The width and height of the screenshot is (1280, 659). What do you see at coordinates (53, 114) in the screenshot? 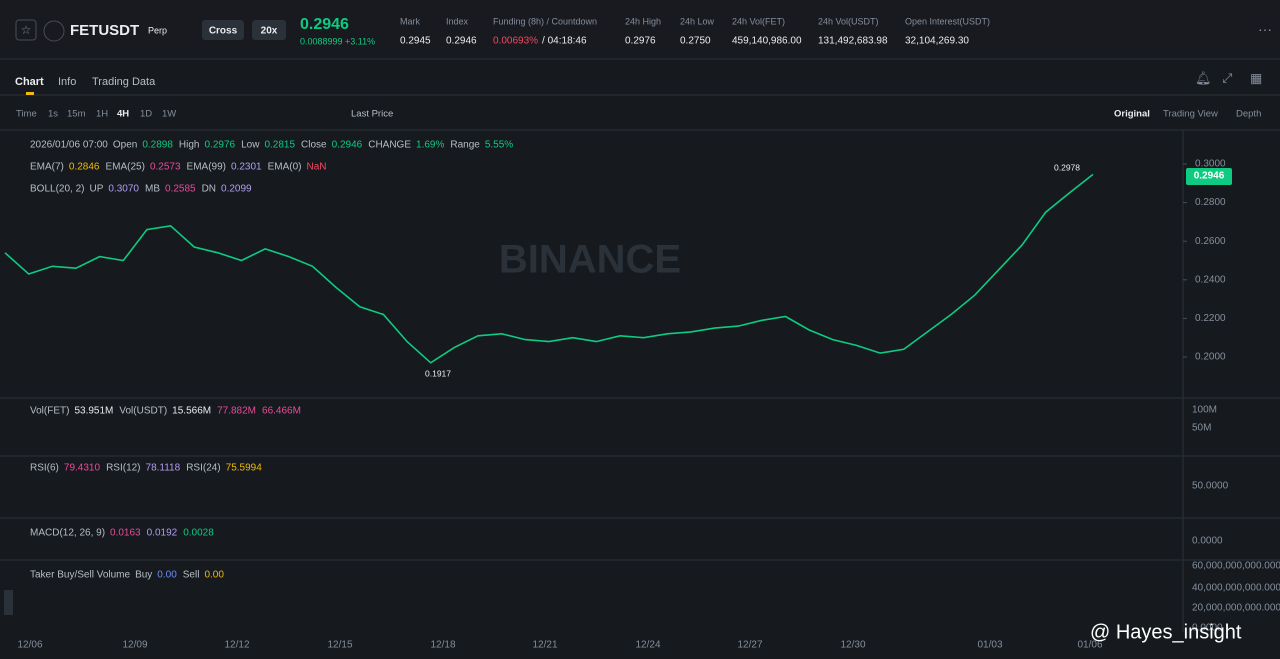
I see `interval: 1s` at bounding box center [53, 114].